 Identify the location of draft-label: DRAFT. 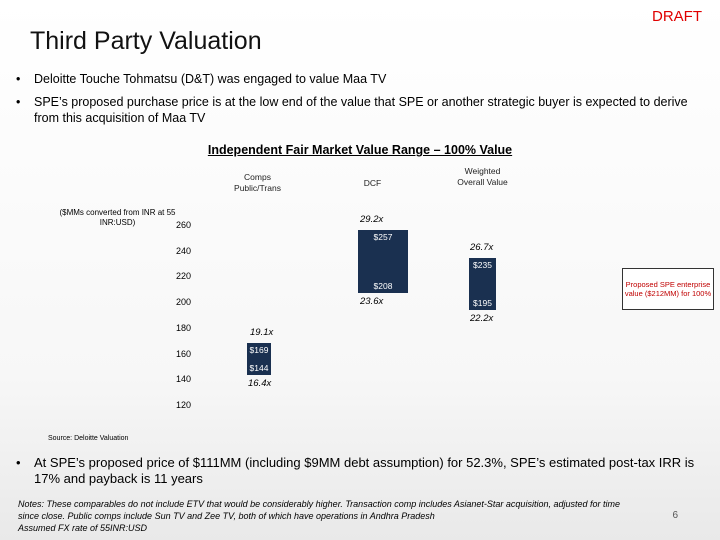
(677, 16).